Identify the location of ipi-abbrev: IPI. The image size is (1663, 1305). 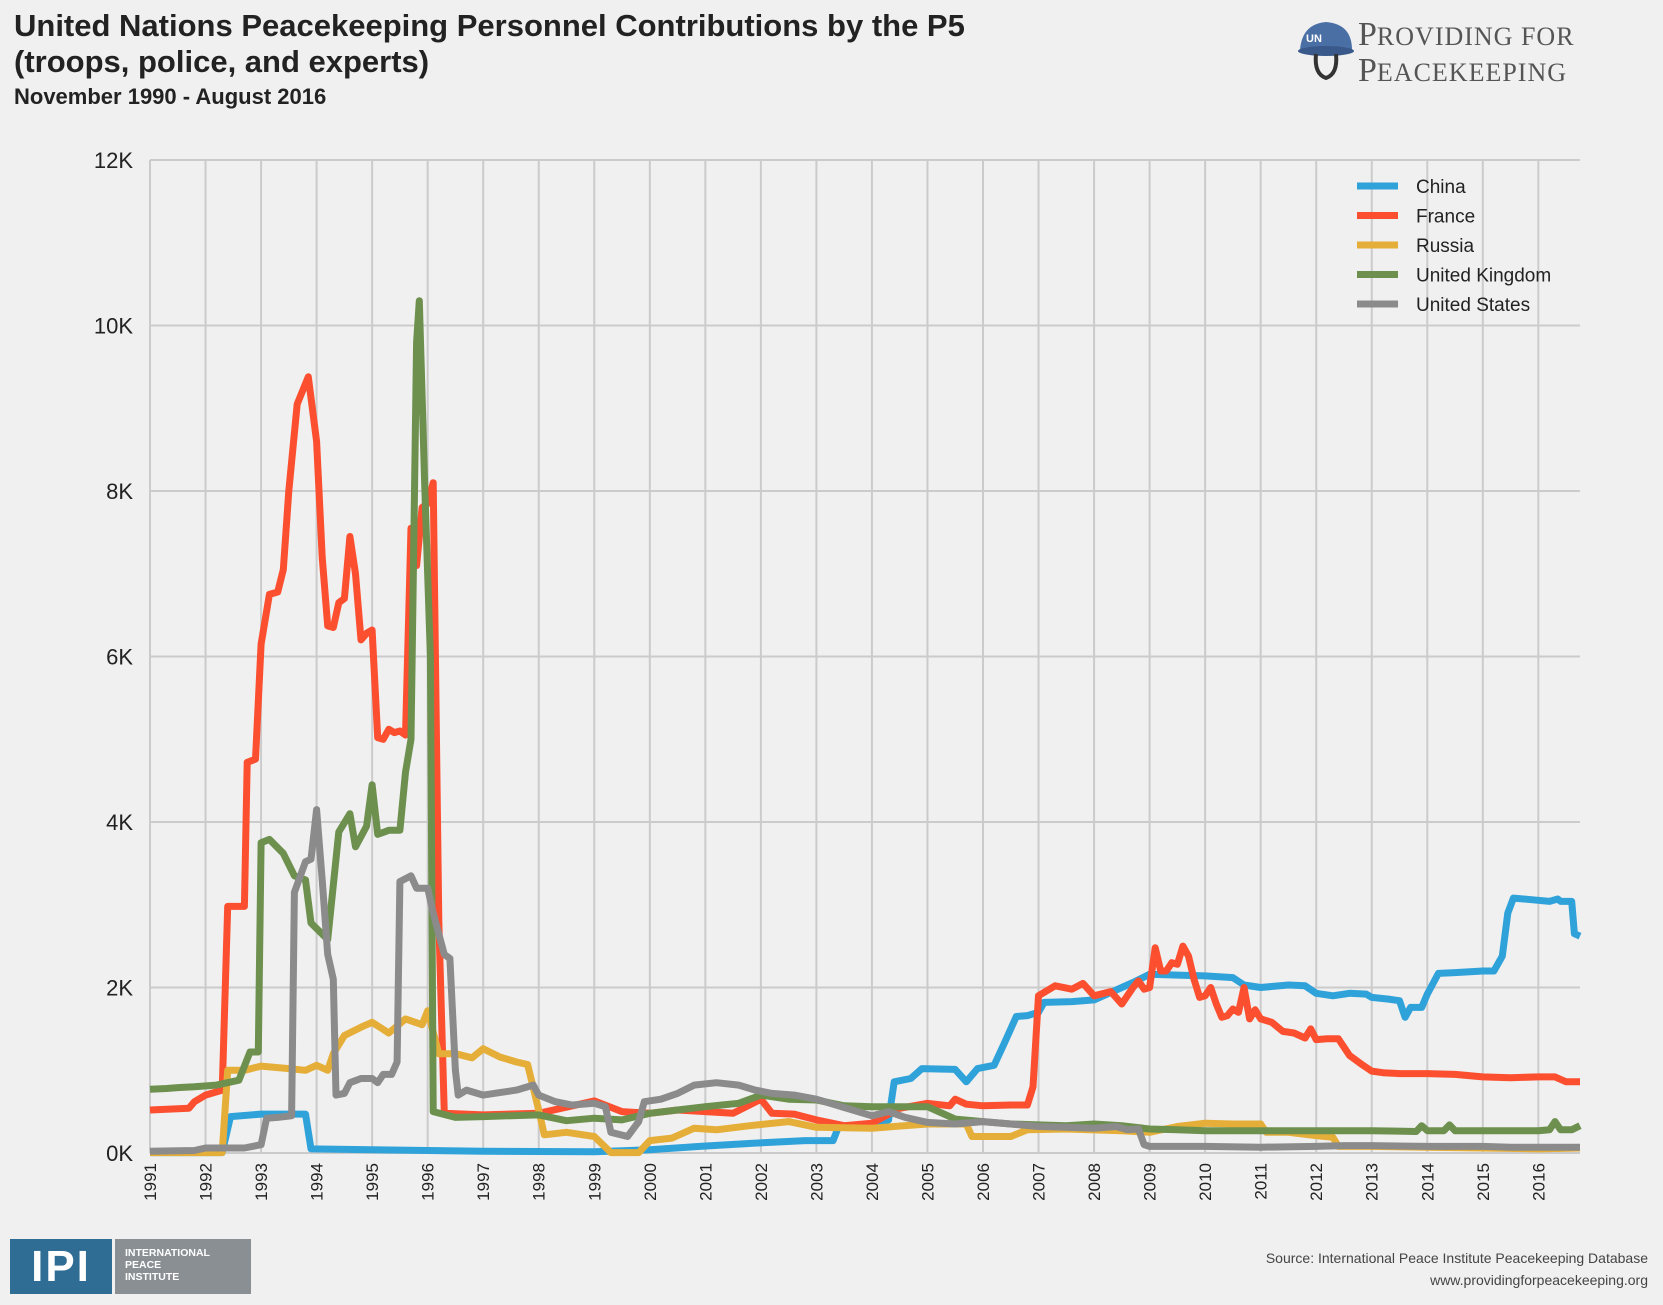
(61, 1266).